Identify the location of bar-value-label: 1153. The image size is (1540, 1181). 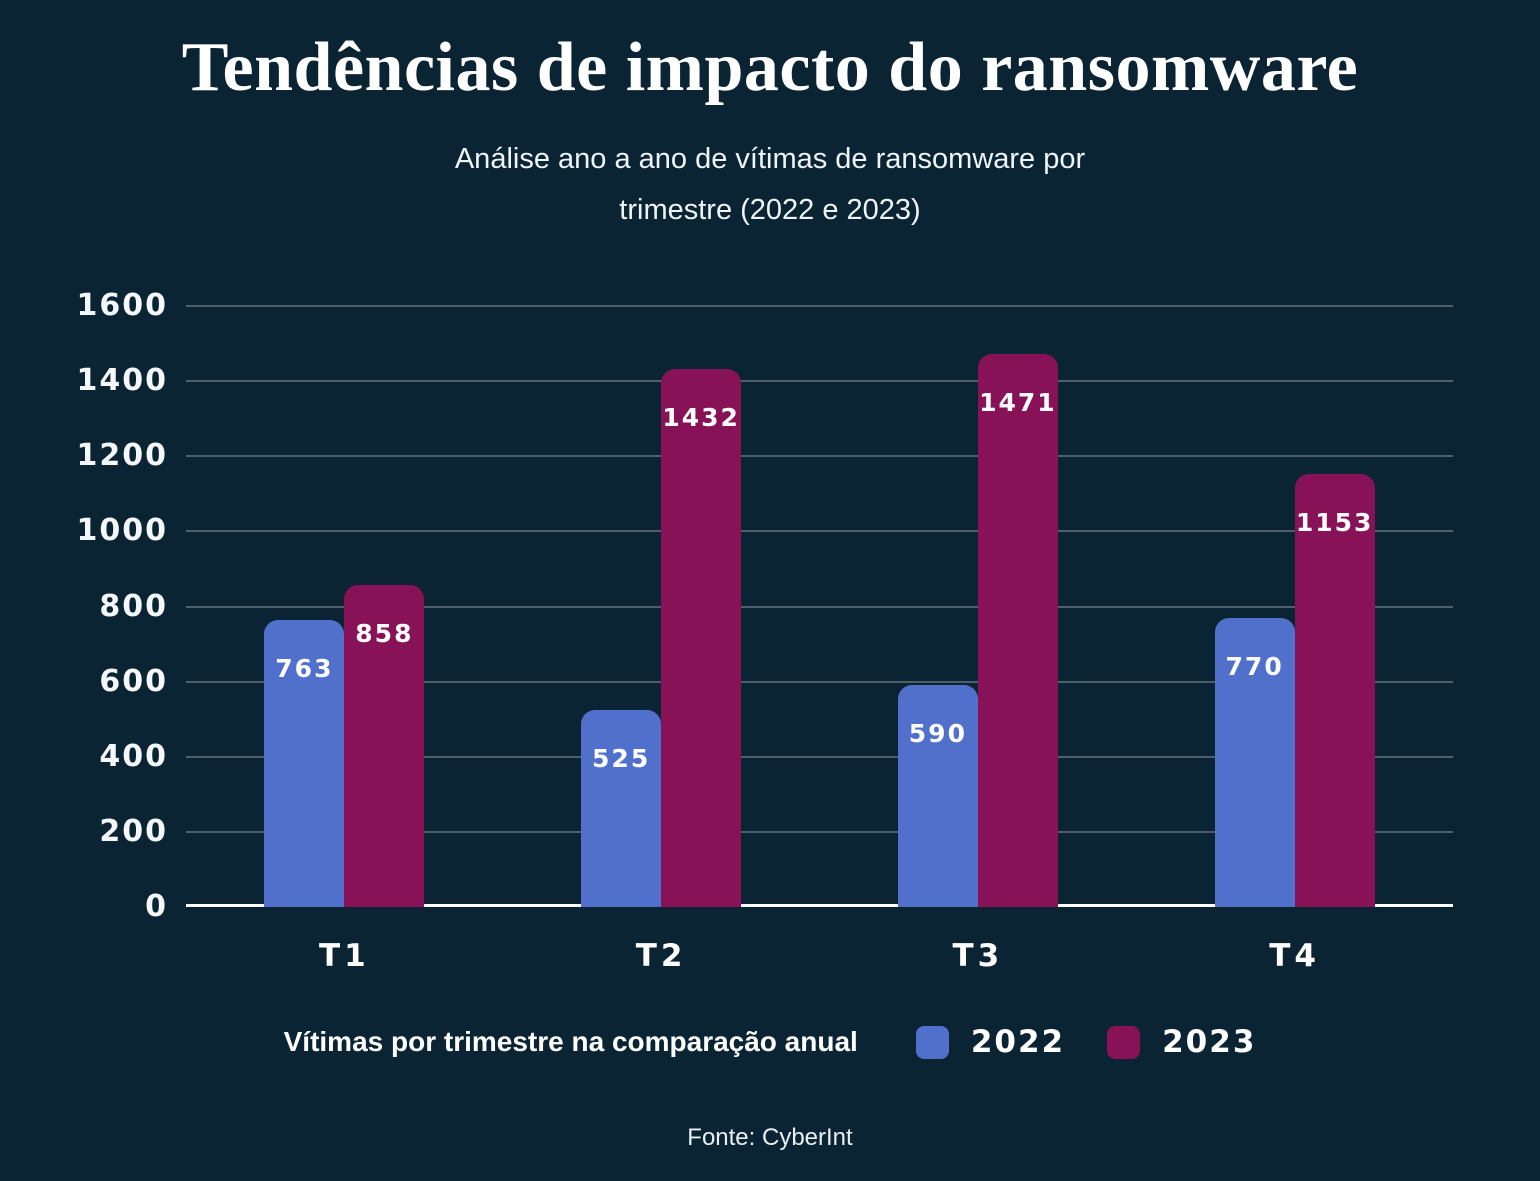
(1334, 522).